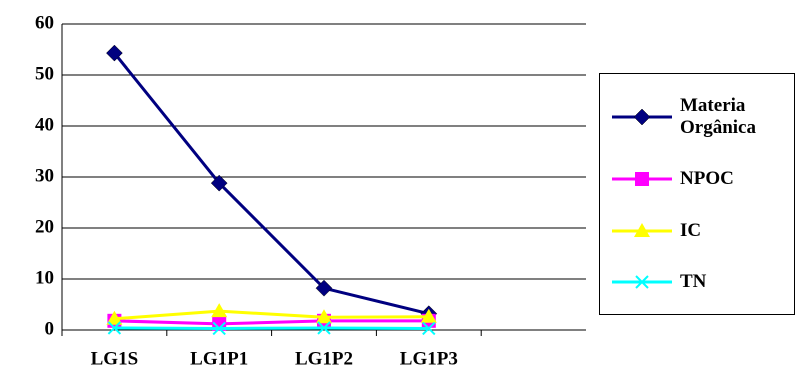  What do you see at coordinates (693, 282) in the screenshot?
I see `legend-label: TN` at bounding box center [693, 282].